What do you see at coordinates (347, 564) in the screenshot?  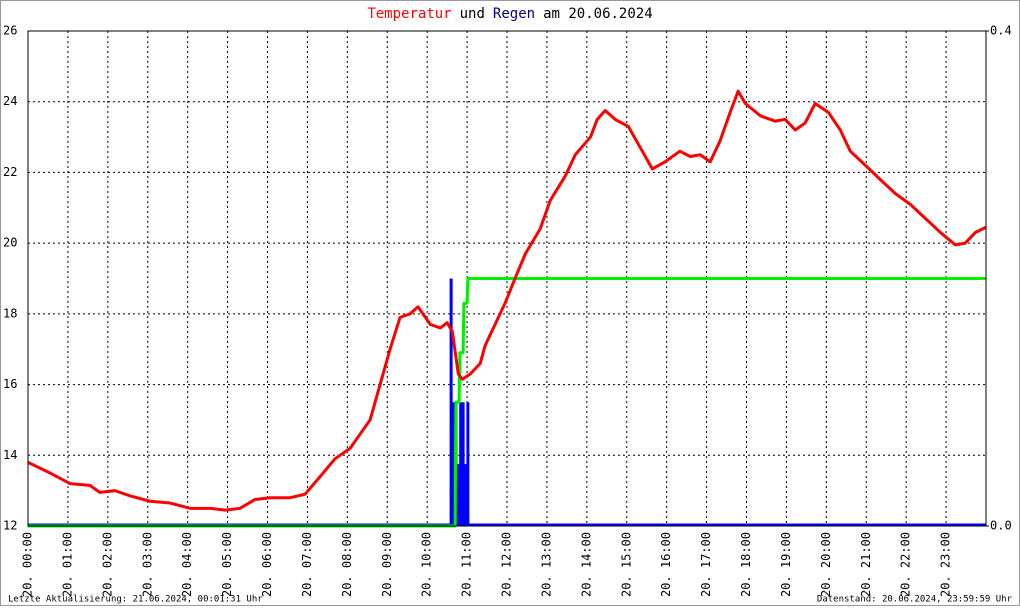 I see `x-tick-label: 20. 08:00` at bounding box center [347, 564].